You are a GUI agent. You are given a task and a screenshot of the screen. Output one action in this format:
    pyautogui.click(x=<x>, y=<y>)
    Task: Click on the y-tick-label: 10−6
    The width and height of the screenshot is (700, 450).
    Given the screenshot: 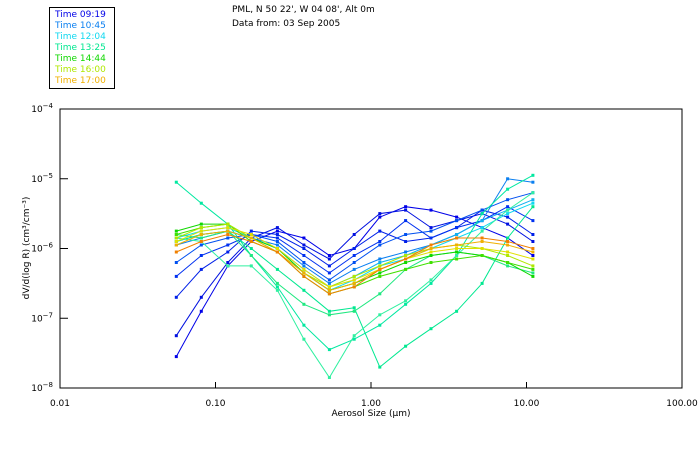 What is the action you would take?
    pyautogui.click(x=42, y=248)
    